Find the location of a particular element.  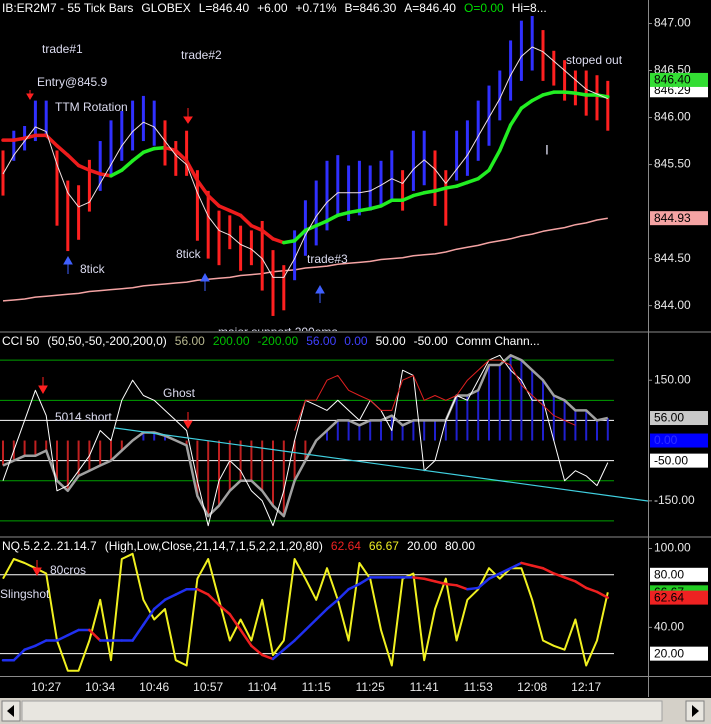

scrollbar is located at coordinates (355, 711).